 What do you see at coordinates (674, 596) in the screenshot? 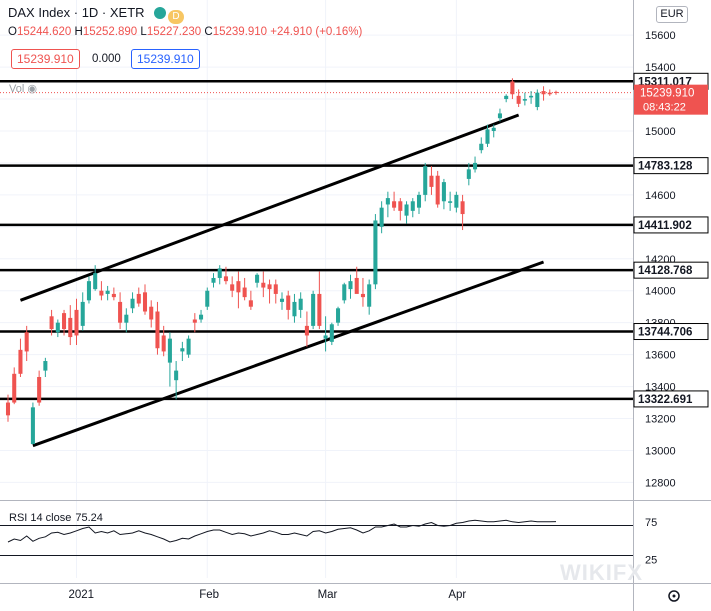
I see `gear-icon` at bounding box center [674, 596].